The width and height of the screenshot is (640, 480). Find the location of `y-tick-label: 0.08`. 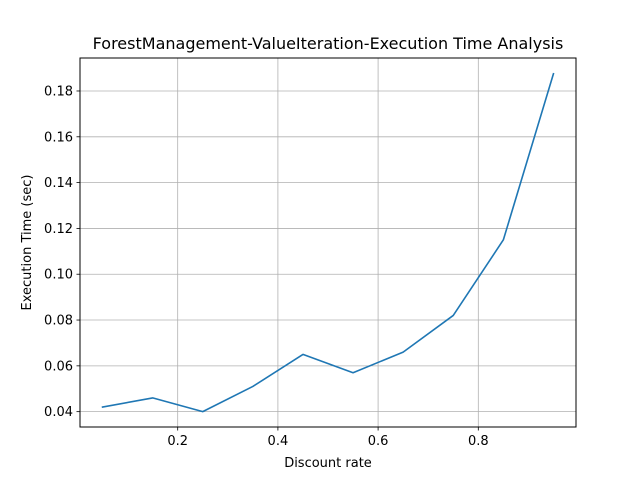

y-tick-label: 0.08 is located at coordinates (58, 321).